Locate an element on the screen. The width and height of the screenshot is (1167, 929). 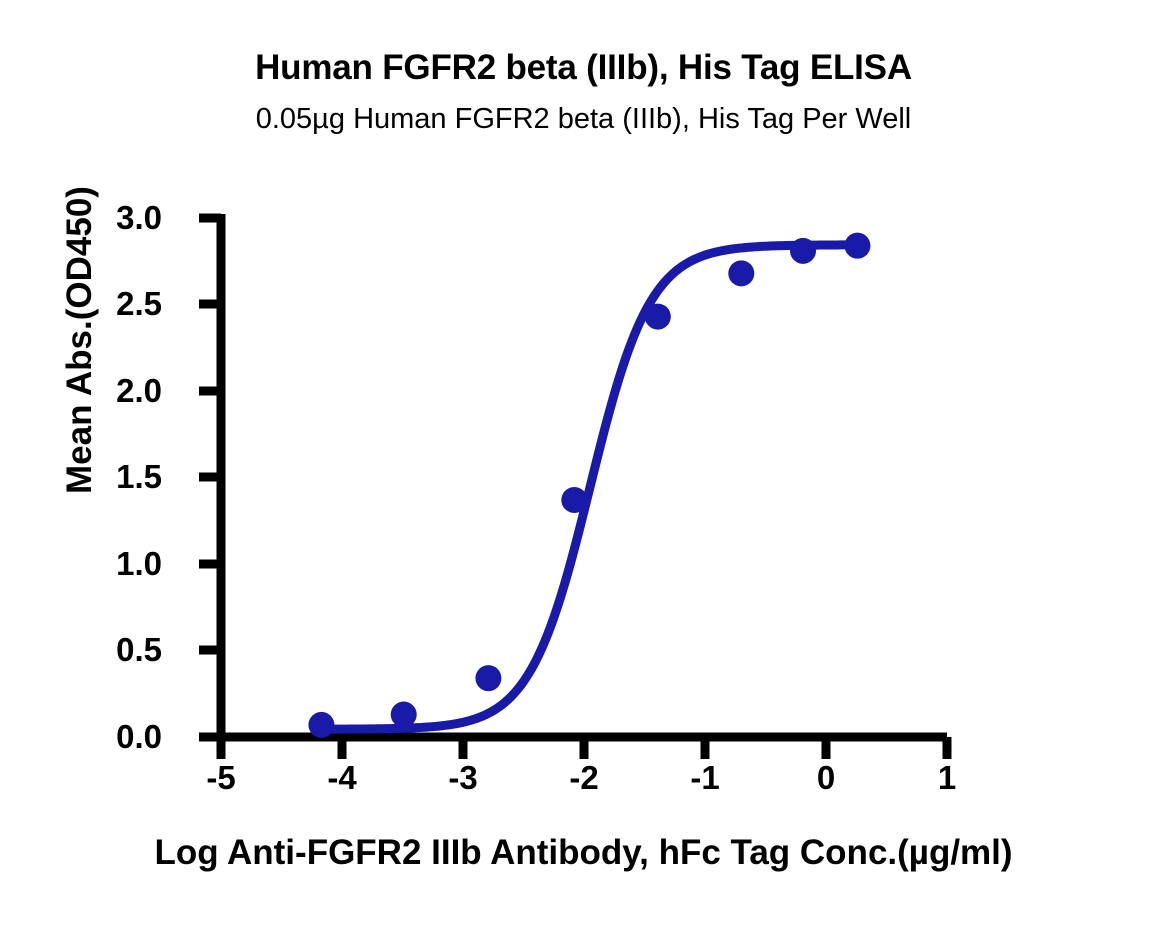
x-tick-label-1: 1 is located at coordinates (947, 777).